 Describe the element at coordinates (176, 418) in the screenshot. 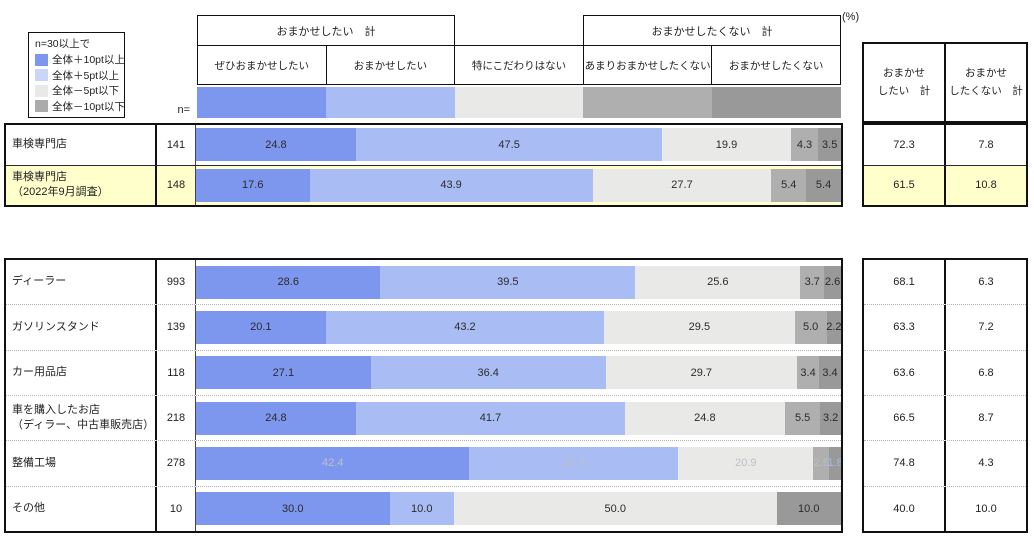

I see `row-n-value: 218` at that location.